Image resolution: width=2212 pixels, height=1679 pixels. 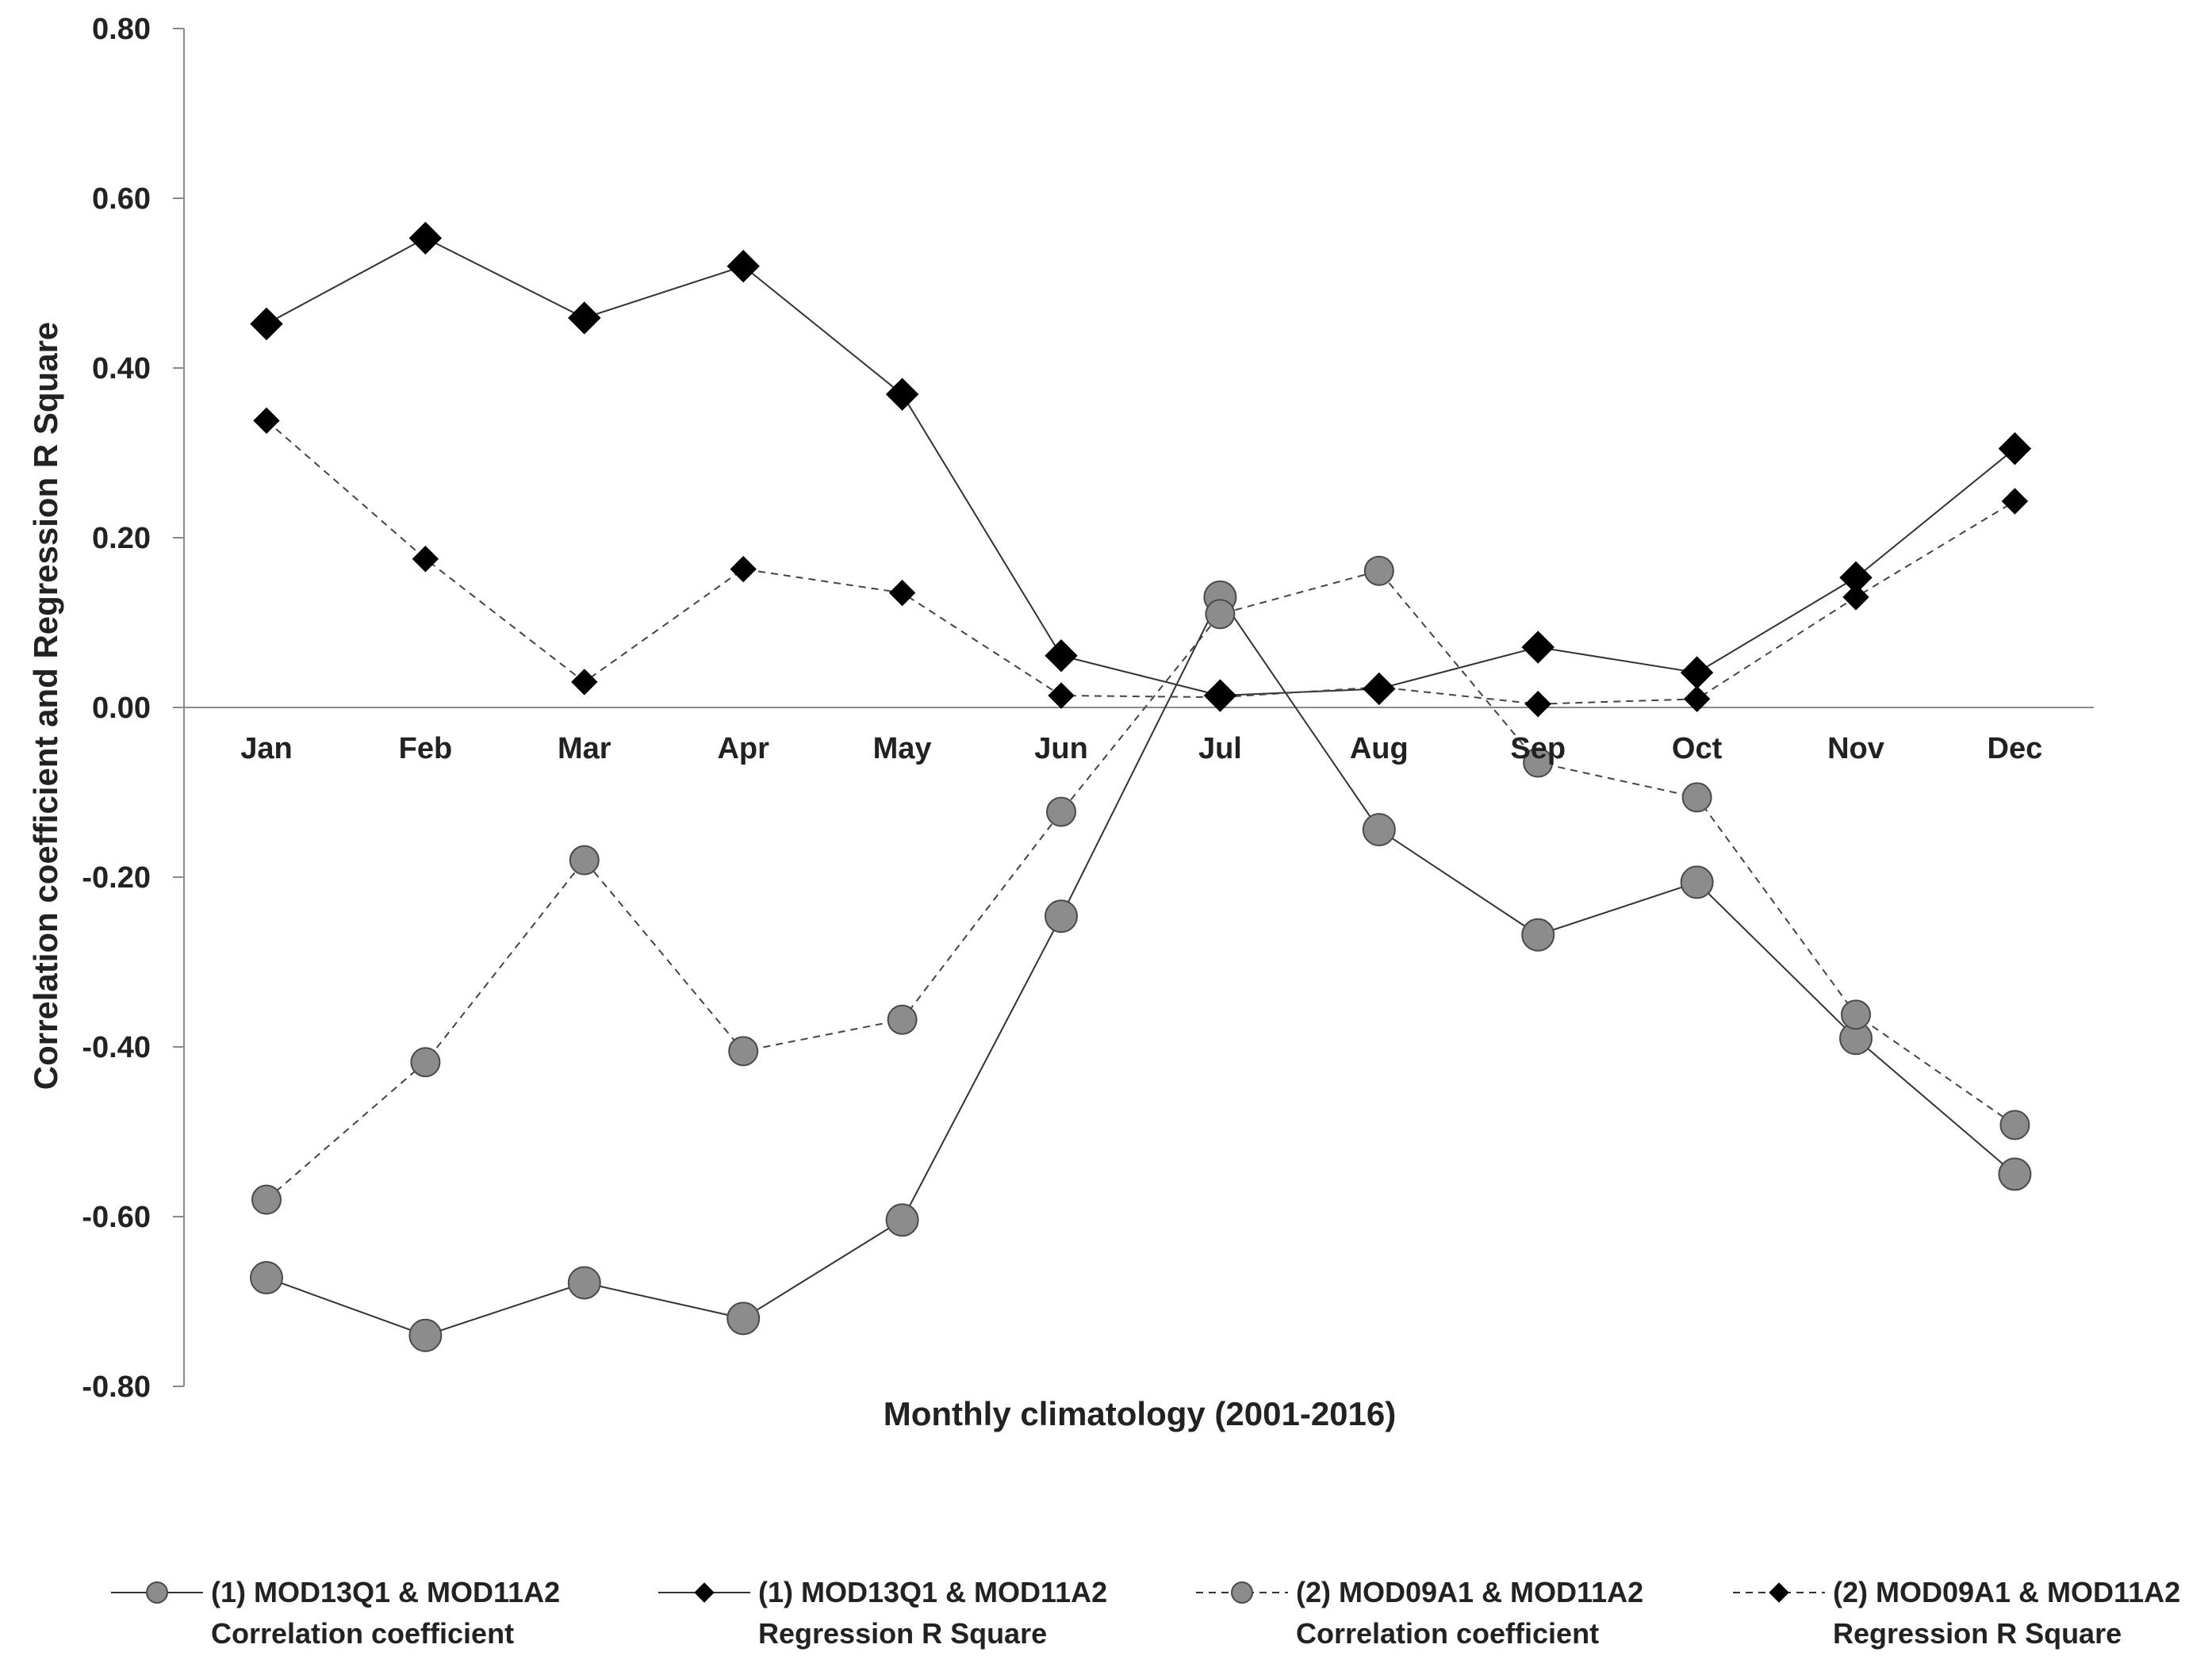 I want to click on y-tick-label: 0.00, so click(x=121, y=708).